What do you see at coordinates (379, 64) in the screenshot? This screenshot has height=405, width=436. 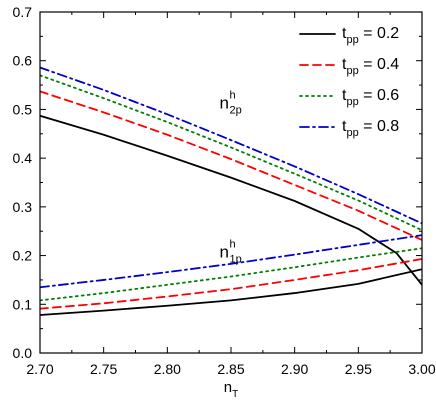 I see `legend-suffix: = 0.4` at bounding box center [379, 64].